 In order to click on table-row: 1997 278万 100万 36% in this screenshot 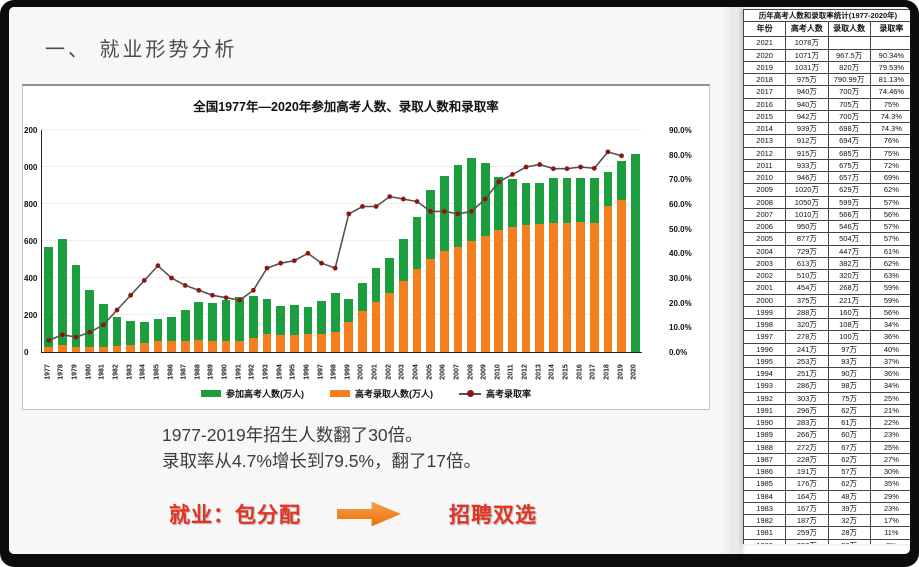, I will do `click(826, 337)`.